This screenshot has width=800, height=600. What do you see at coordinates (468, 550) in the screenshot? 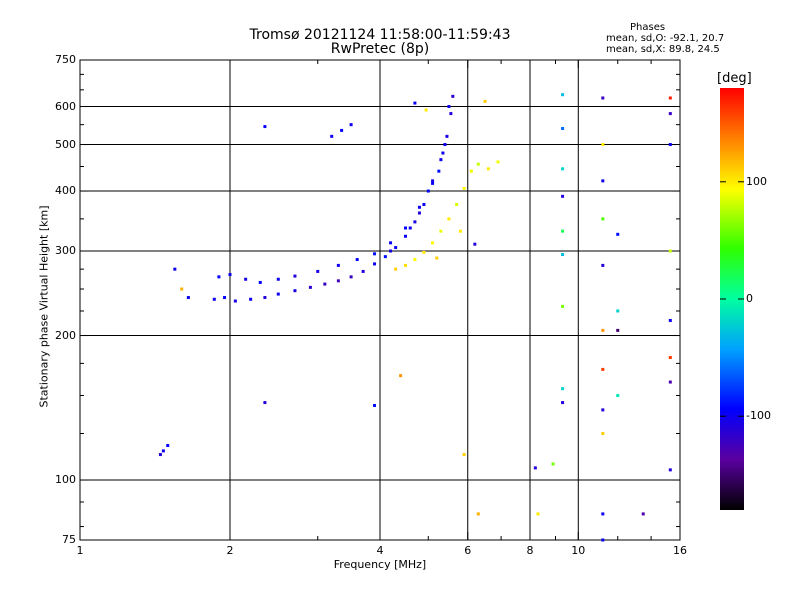
I see `x-tick-label: 6` at bounding box center [468, 550].